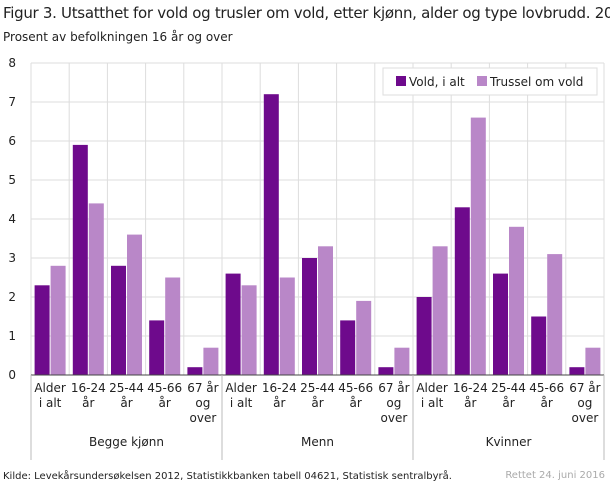  I want to click on group-label: Menn, so click(317, 442).